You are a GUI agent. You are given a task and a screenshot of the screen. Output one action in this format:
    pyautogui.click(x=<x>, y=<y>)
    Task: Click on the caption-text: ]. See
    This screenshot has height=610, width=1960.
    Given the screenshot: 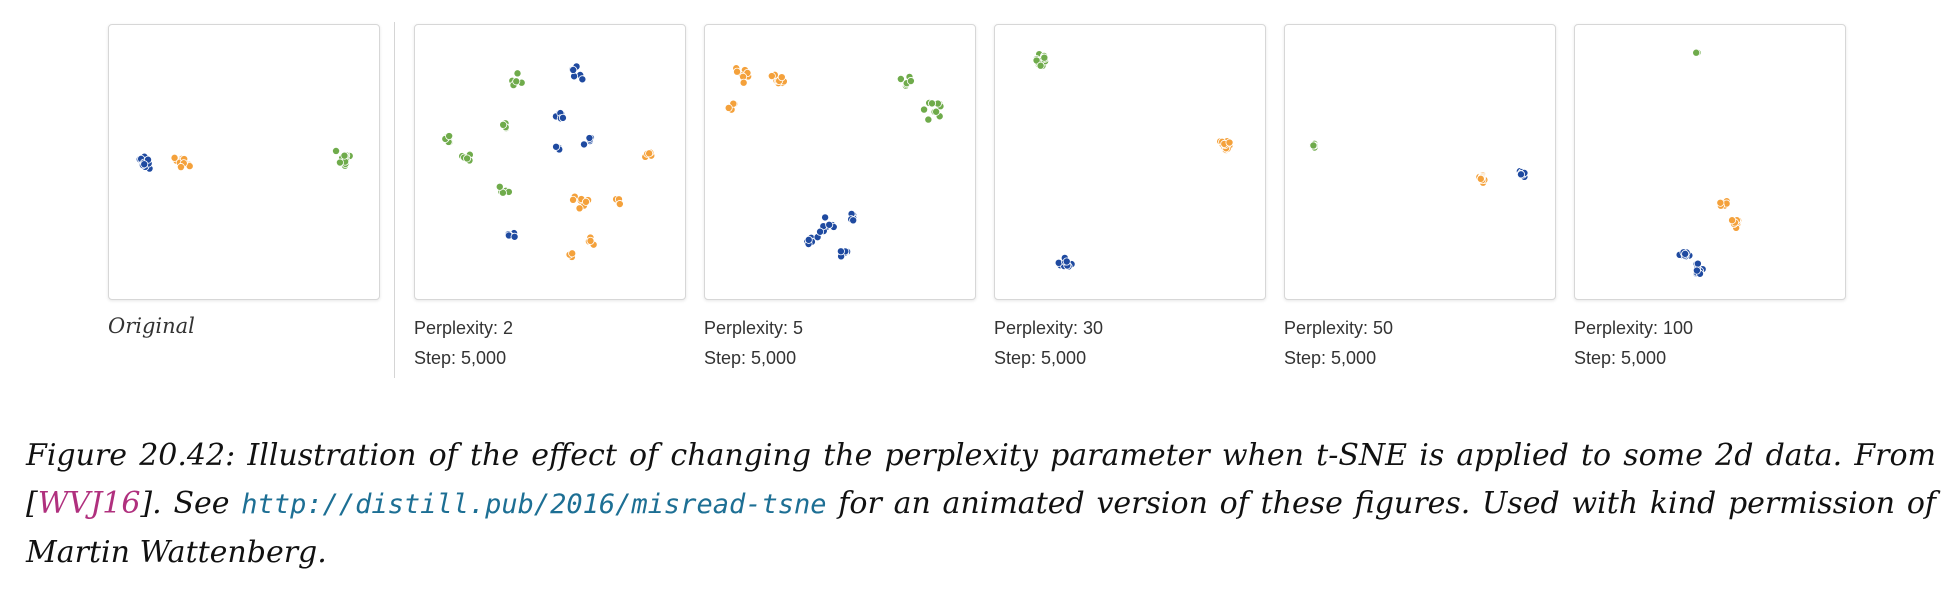 What is the action you would take?
    pyautogui.click(x=191, y=503)
    